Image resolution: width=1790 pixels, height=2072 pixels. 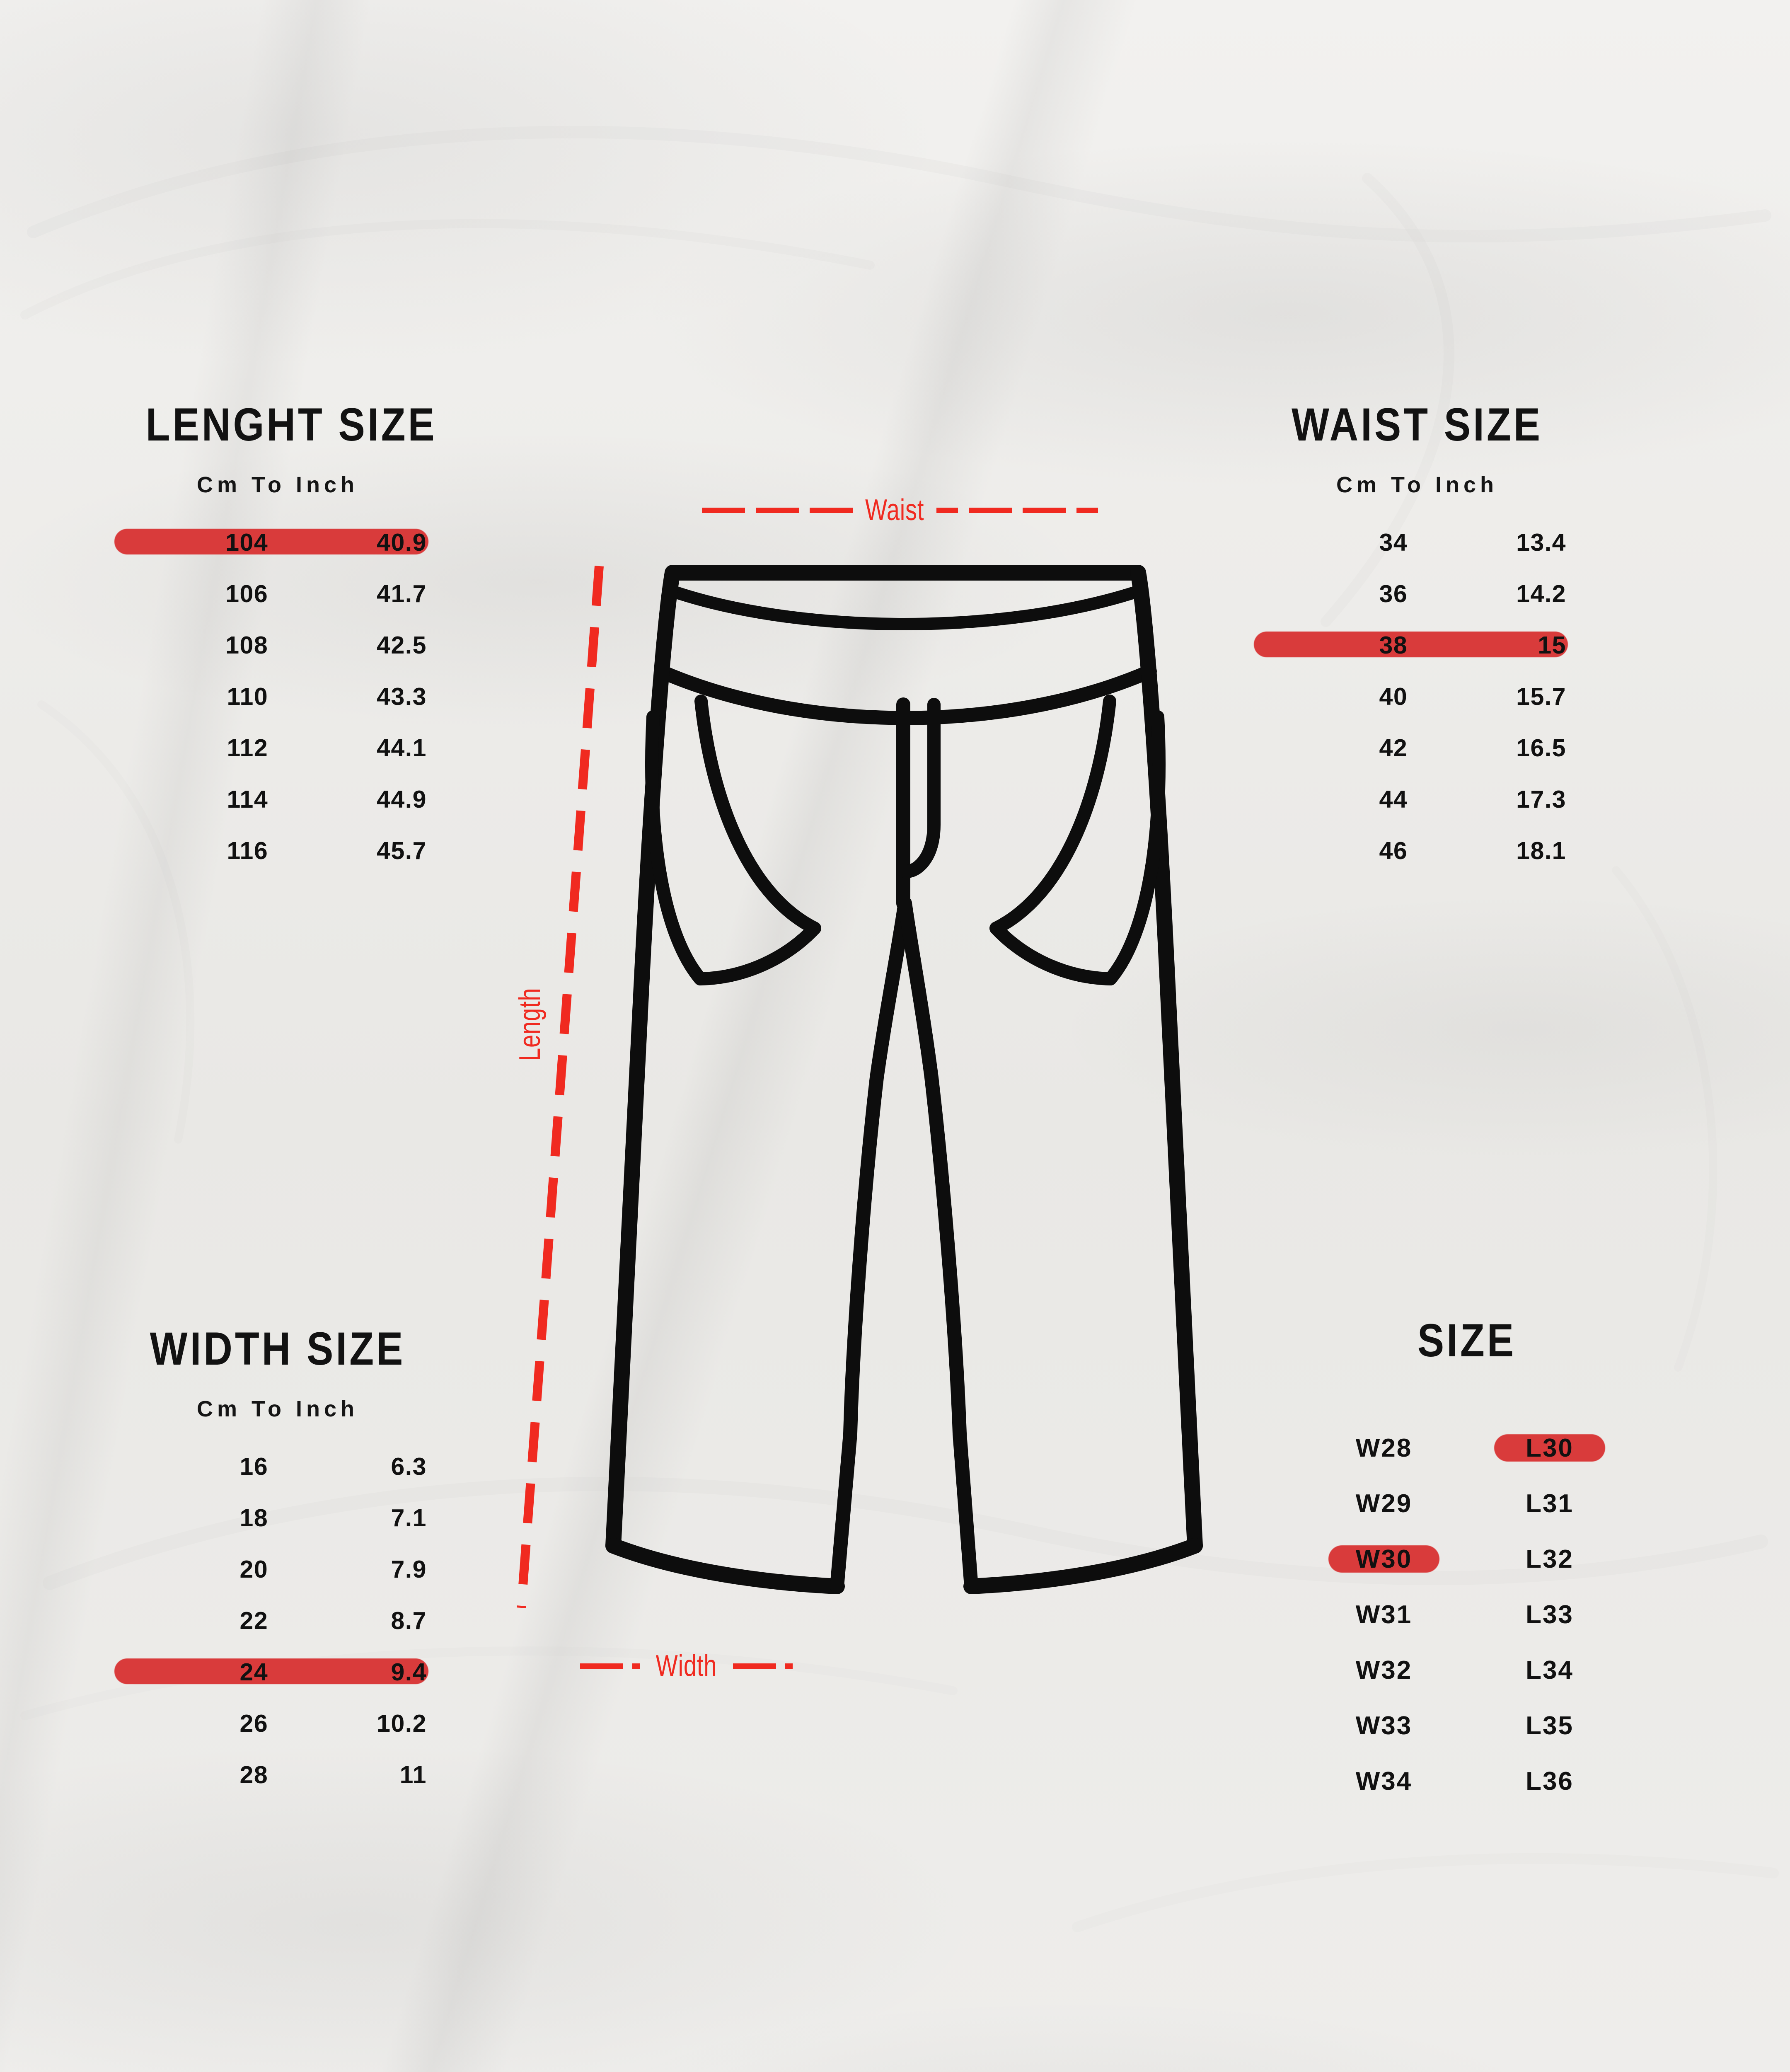 What do you see at coordinates (277, 1569) in the screenshot?
I see `table-row: 20 7.9` at bounding box center [277, 1569].